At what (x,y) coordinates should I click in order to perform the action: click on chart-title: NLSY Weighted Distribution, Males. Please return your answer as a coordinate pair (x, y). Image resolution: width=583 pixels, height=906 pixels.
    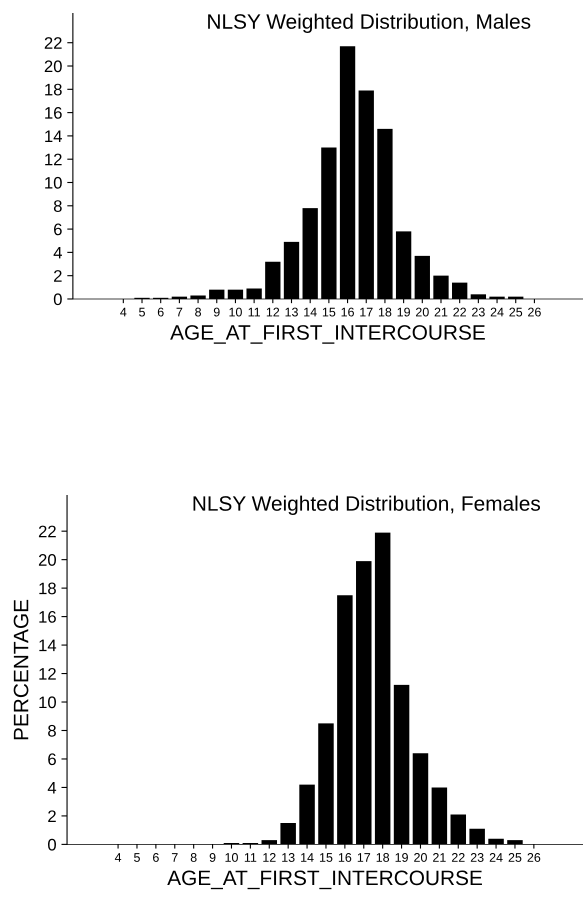
    Looking at the image, I should click on (369, 24).